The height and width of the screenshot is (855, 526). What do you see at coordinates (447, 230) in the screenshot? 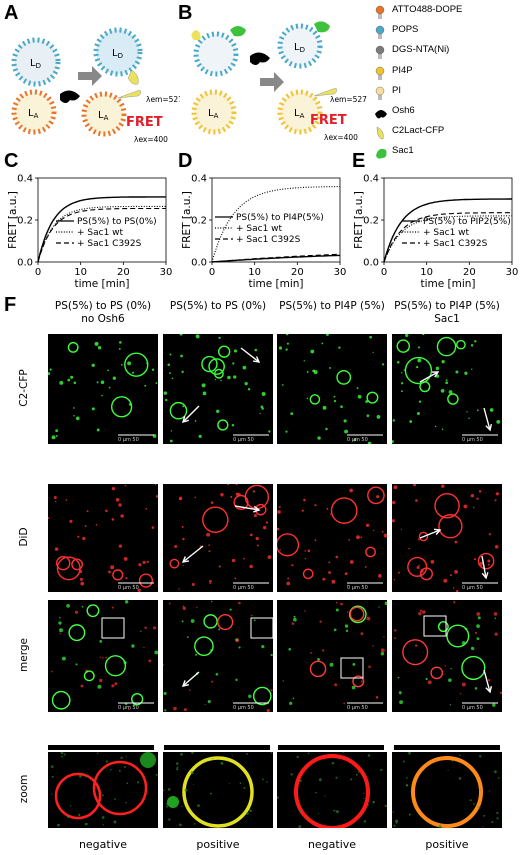
I see `series-line` at bounding box center [447, 230].